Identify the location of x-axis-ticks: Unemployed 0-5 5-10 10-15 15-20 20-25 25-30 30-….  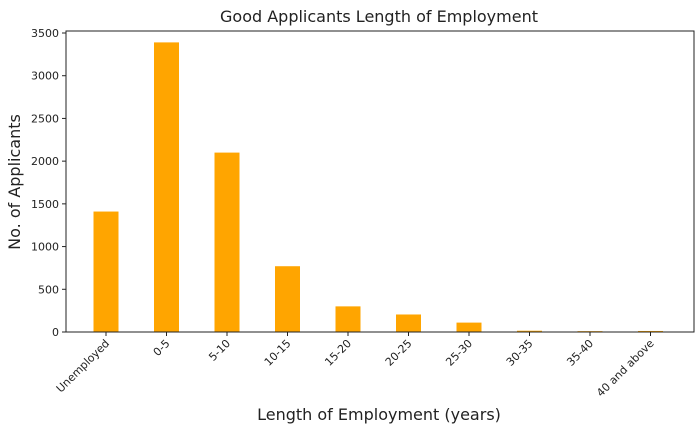
(355, 365).